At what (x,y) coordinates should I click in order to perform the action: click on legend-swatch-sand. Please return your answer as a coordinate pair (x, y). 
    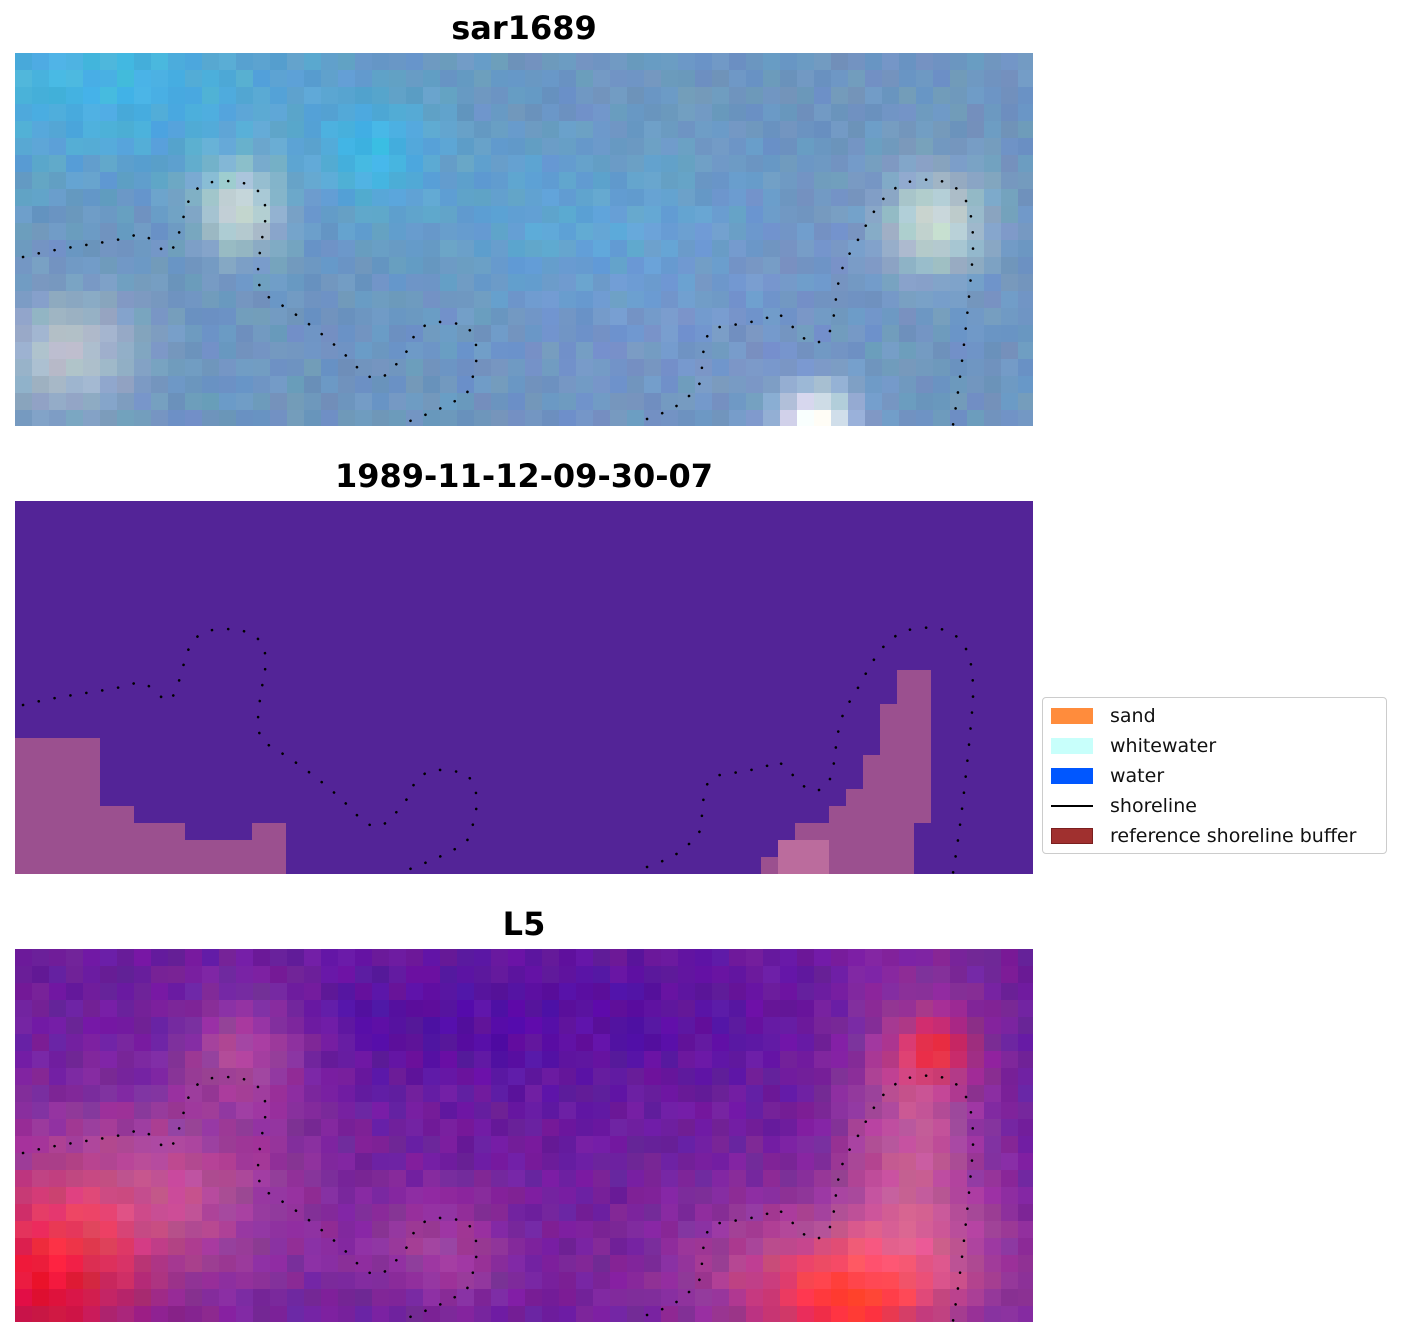
    Looking at the image, I should click on (1072, 716).